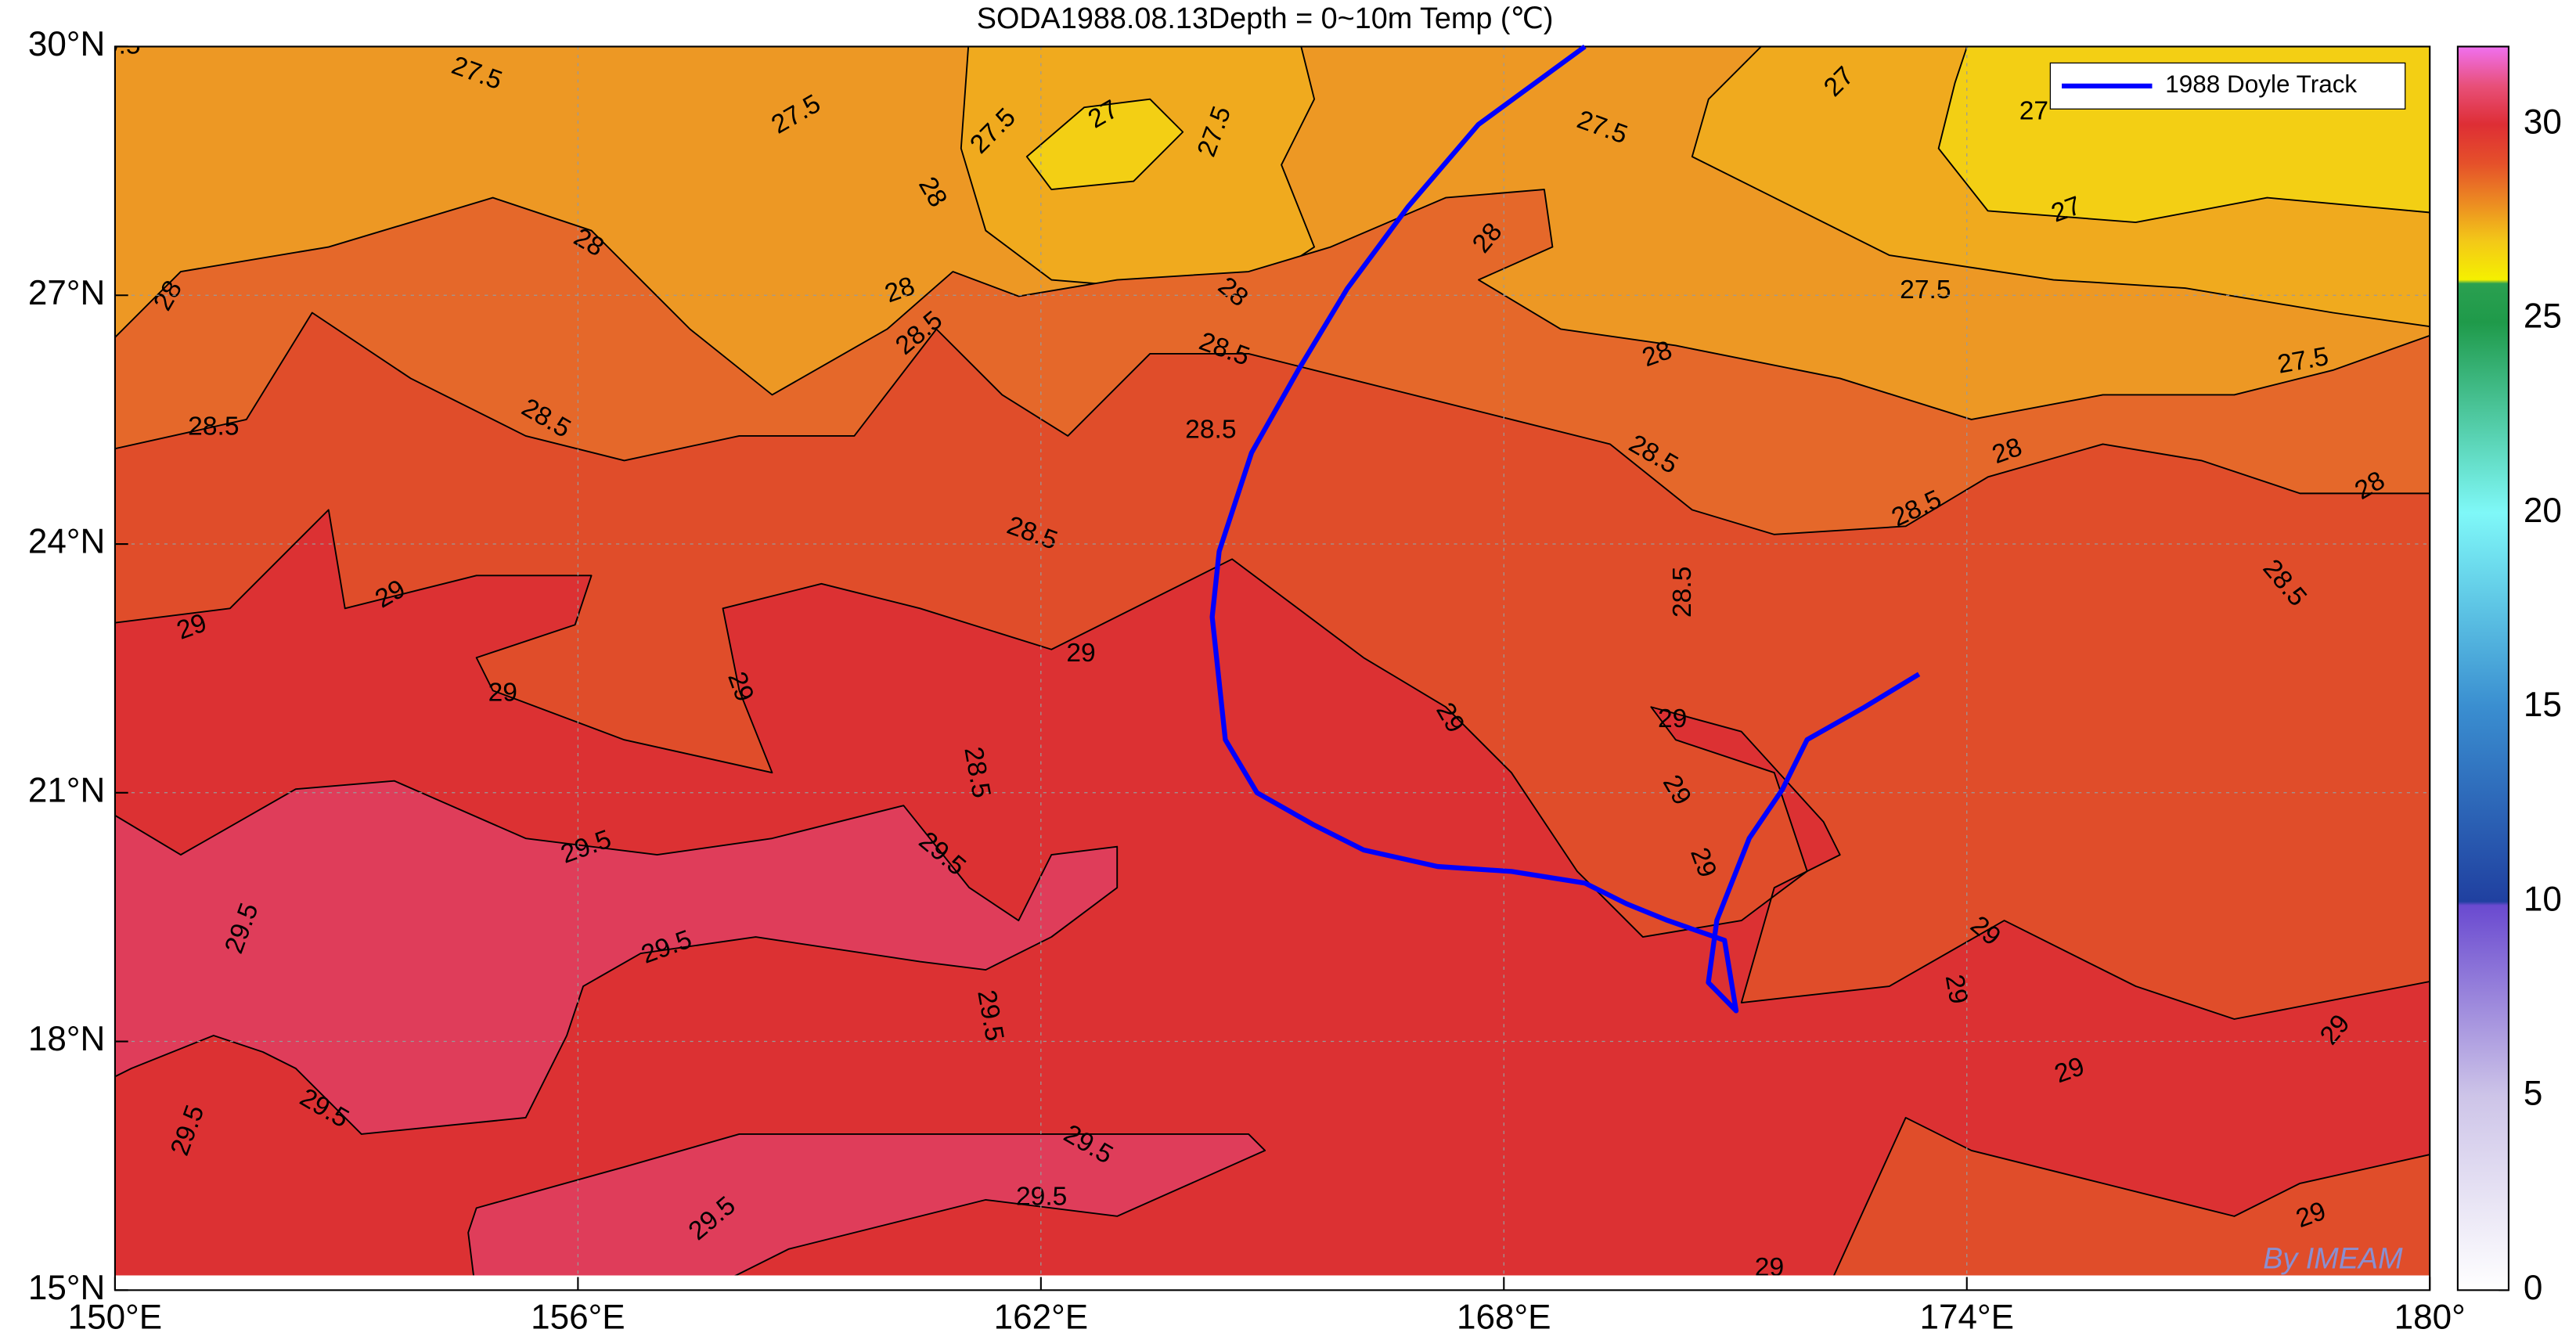 This screenshot has width=2576, height=1340. What do you see at coordinates (66, 542) in the screenshot?
I see `y-tick-label: 24°N` at bounding box center [66, 542].